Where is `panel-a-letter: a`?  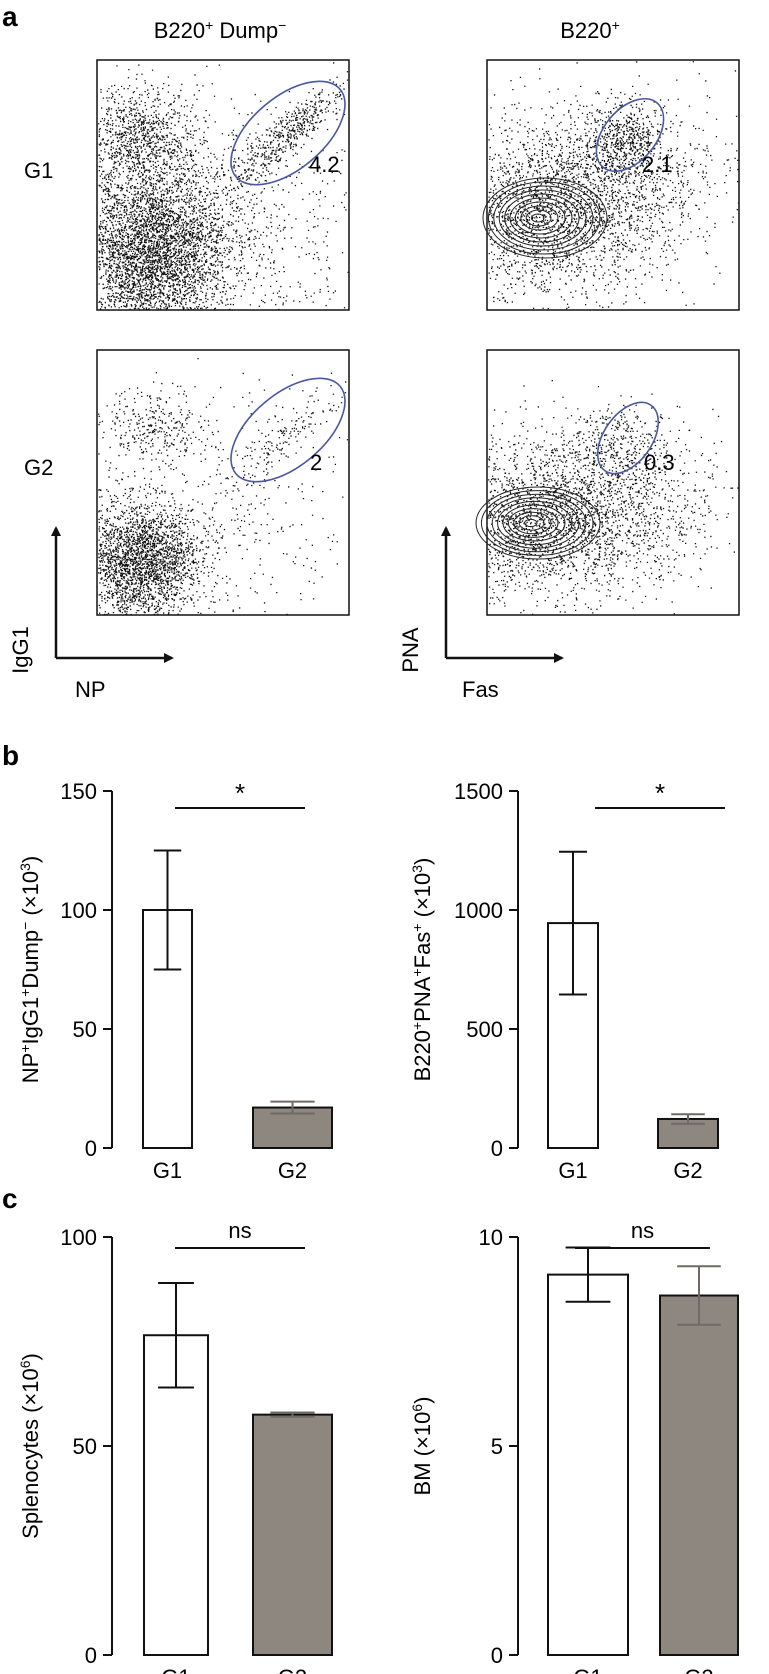 panel-a-letter: a is located at coordinates (10, 16).